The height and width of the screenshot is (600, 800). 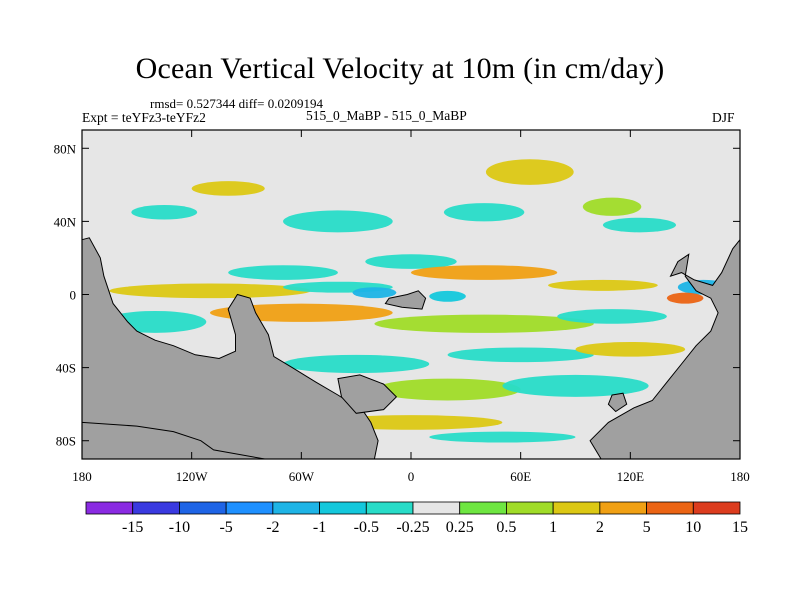 What do you see at coordinates (416, 518) in the screenshot?
I see `colorbar: -15 -10 -5 -2 -1 -0.5 -0.25 0.25 0.5 1 2 5 10 15` at bounding box center [416, 518].